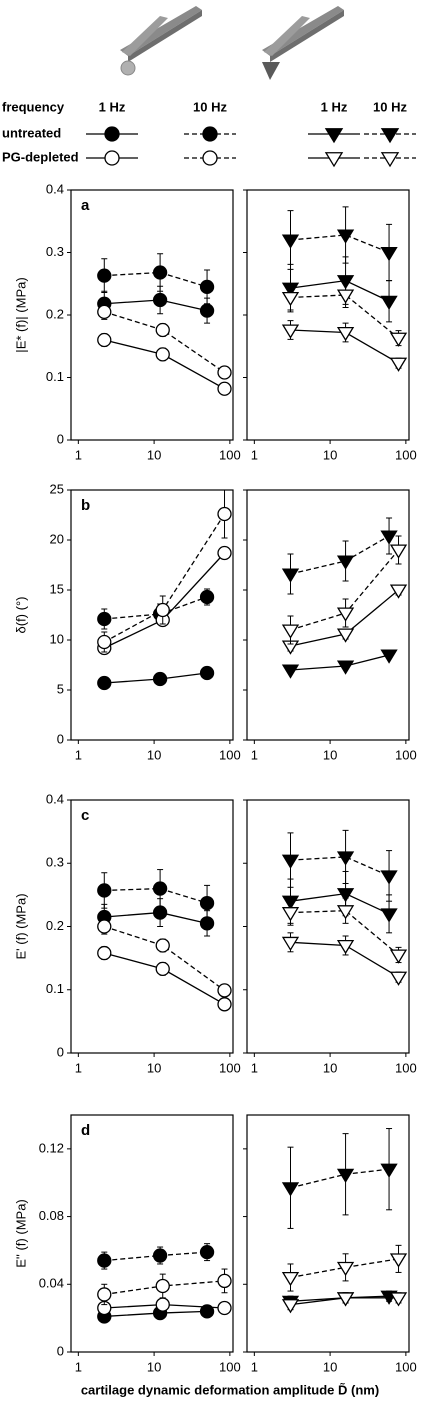  What do you see at coordinates (303, 43) in the screenshot?
I see `pyramid-cantilever` at bounding box center [303, 43].